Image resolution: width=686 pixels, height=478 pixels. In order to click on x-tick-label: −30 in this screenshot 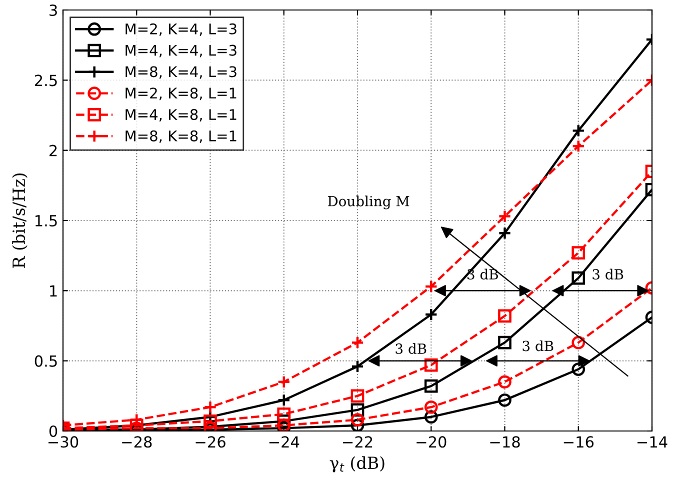, I will do `click(63, 442)`.